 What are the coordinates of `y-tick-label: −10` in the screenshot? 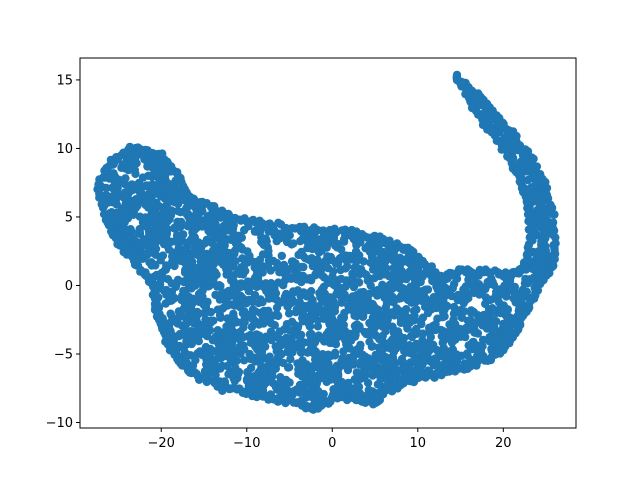 It's located at (59, 423).